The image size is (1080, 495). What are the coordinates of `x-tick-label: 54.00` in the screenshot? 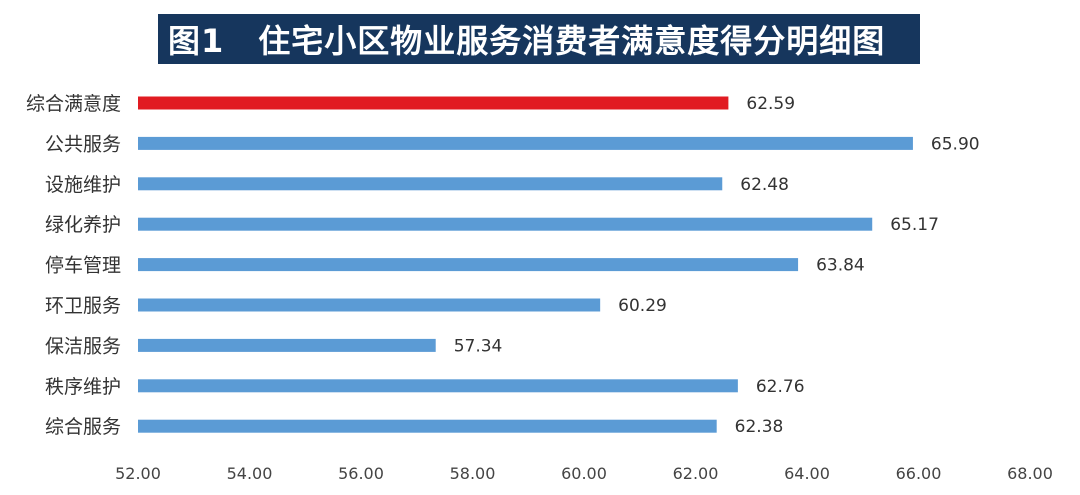 It's located at (250, 473).